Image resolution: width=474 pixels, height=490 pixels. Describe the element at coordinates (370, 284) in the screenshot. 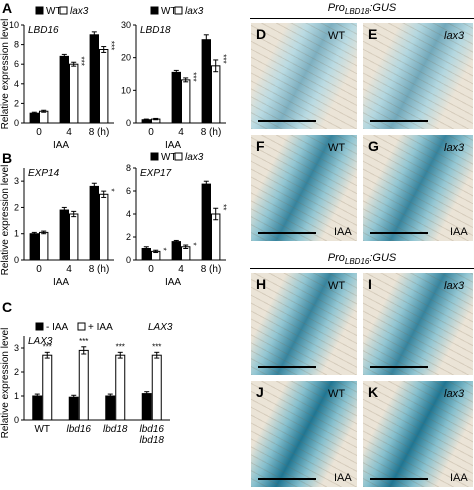

I see `panel-label-I: I` at that location.